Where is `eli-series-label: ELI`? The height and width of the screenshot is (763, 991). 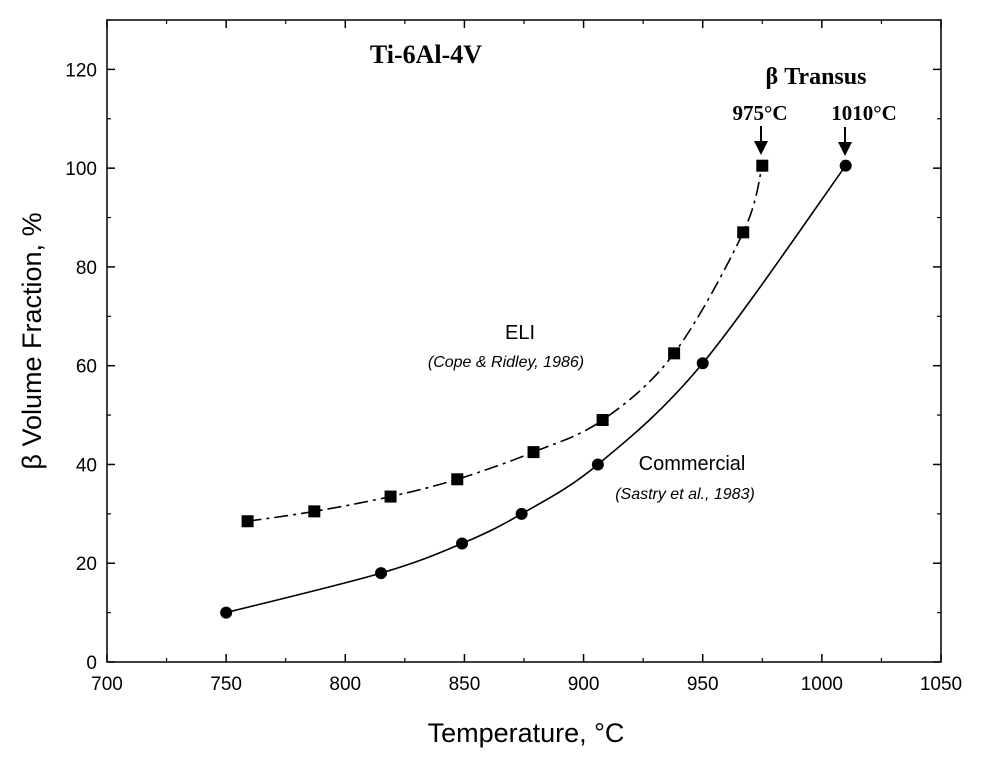 eli-series-label: ELI is located at coordinates (520, 333).